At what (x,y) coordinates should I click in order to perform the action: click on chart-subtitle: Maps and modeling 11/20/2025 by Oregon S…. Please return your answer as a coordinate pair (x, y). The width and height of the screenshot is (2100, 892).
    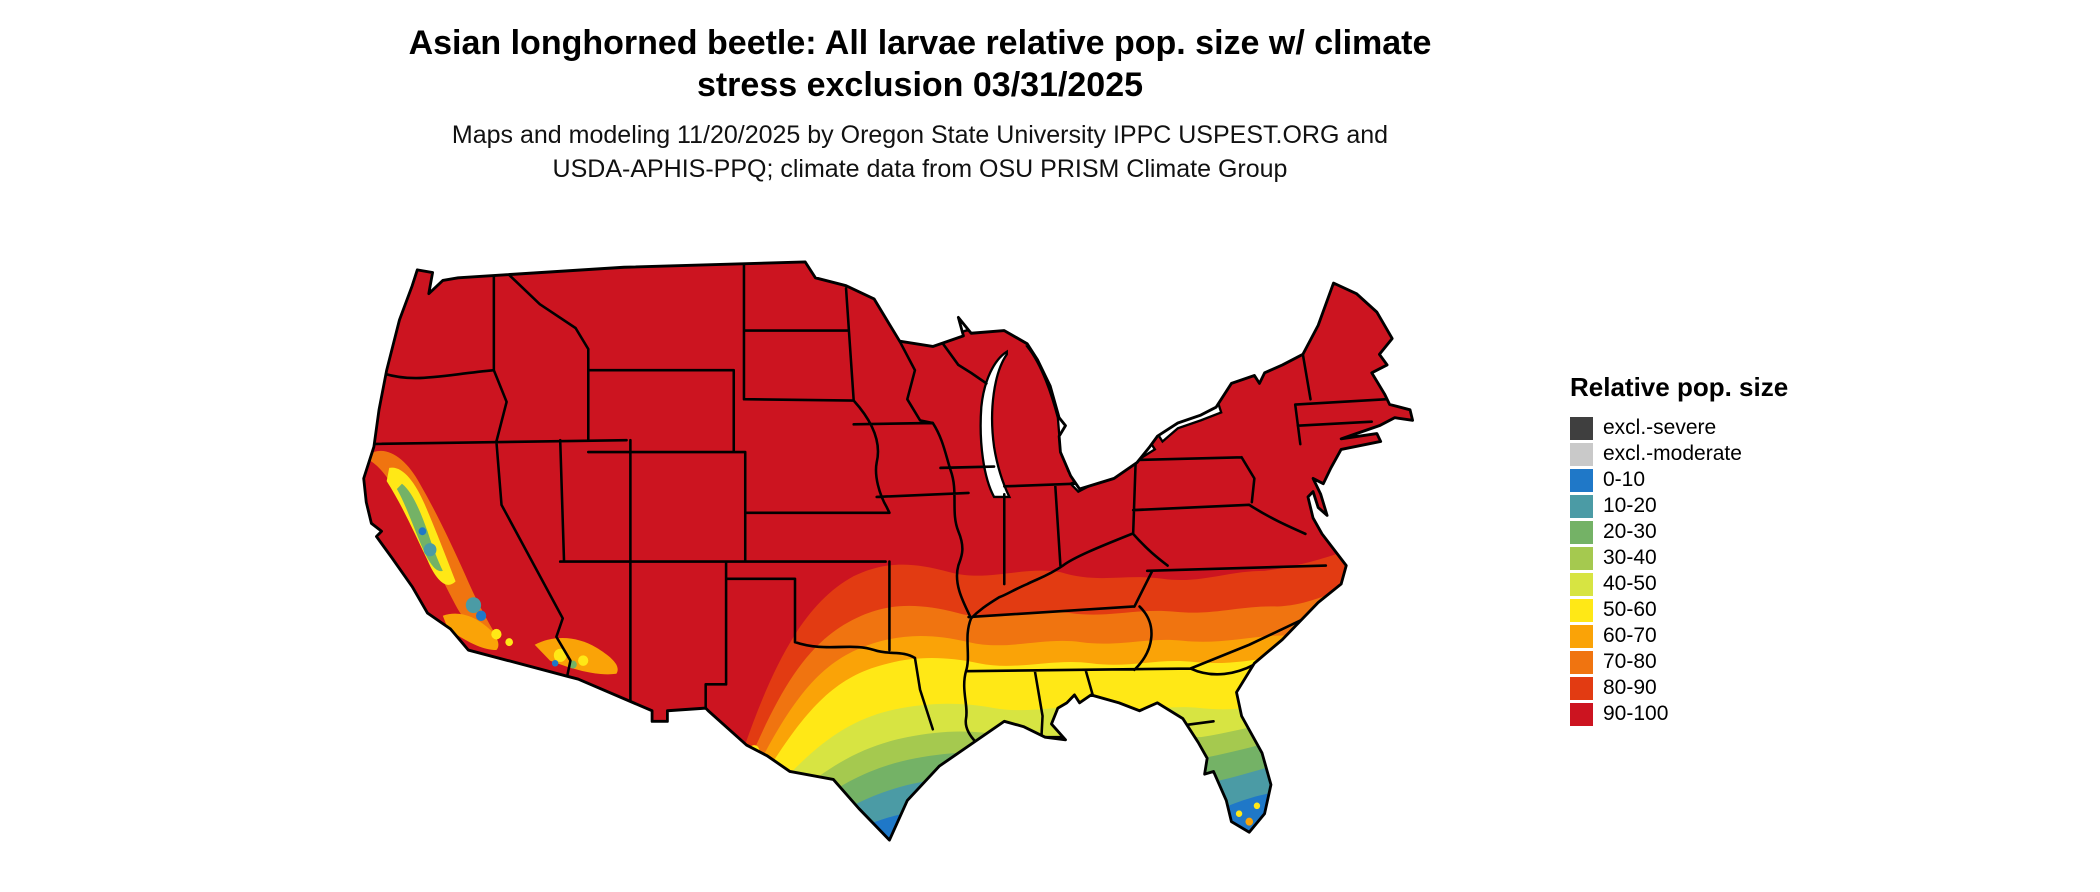
    Looking at the image, I should click on (920, 152).